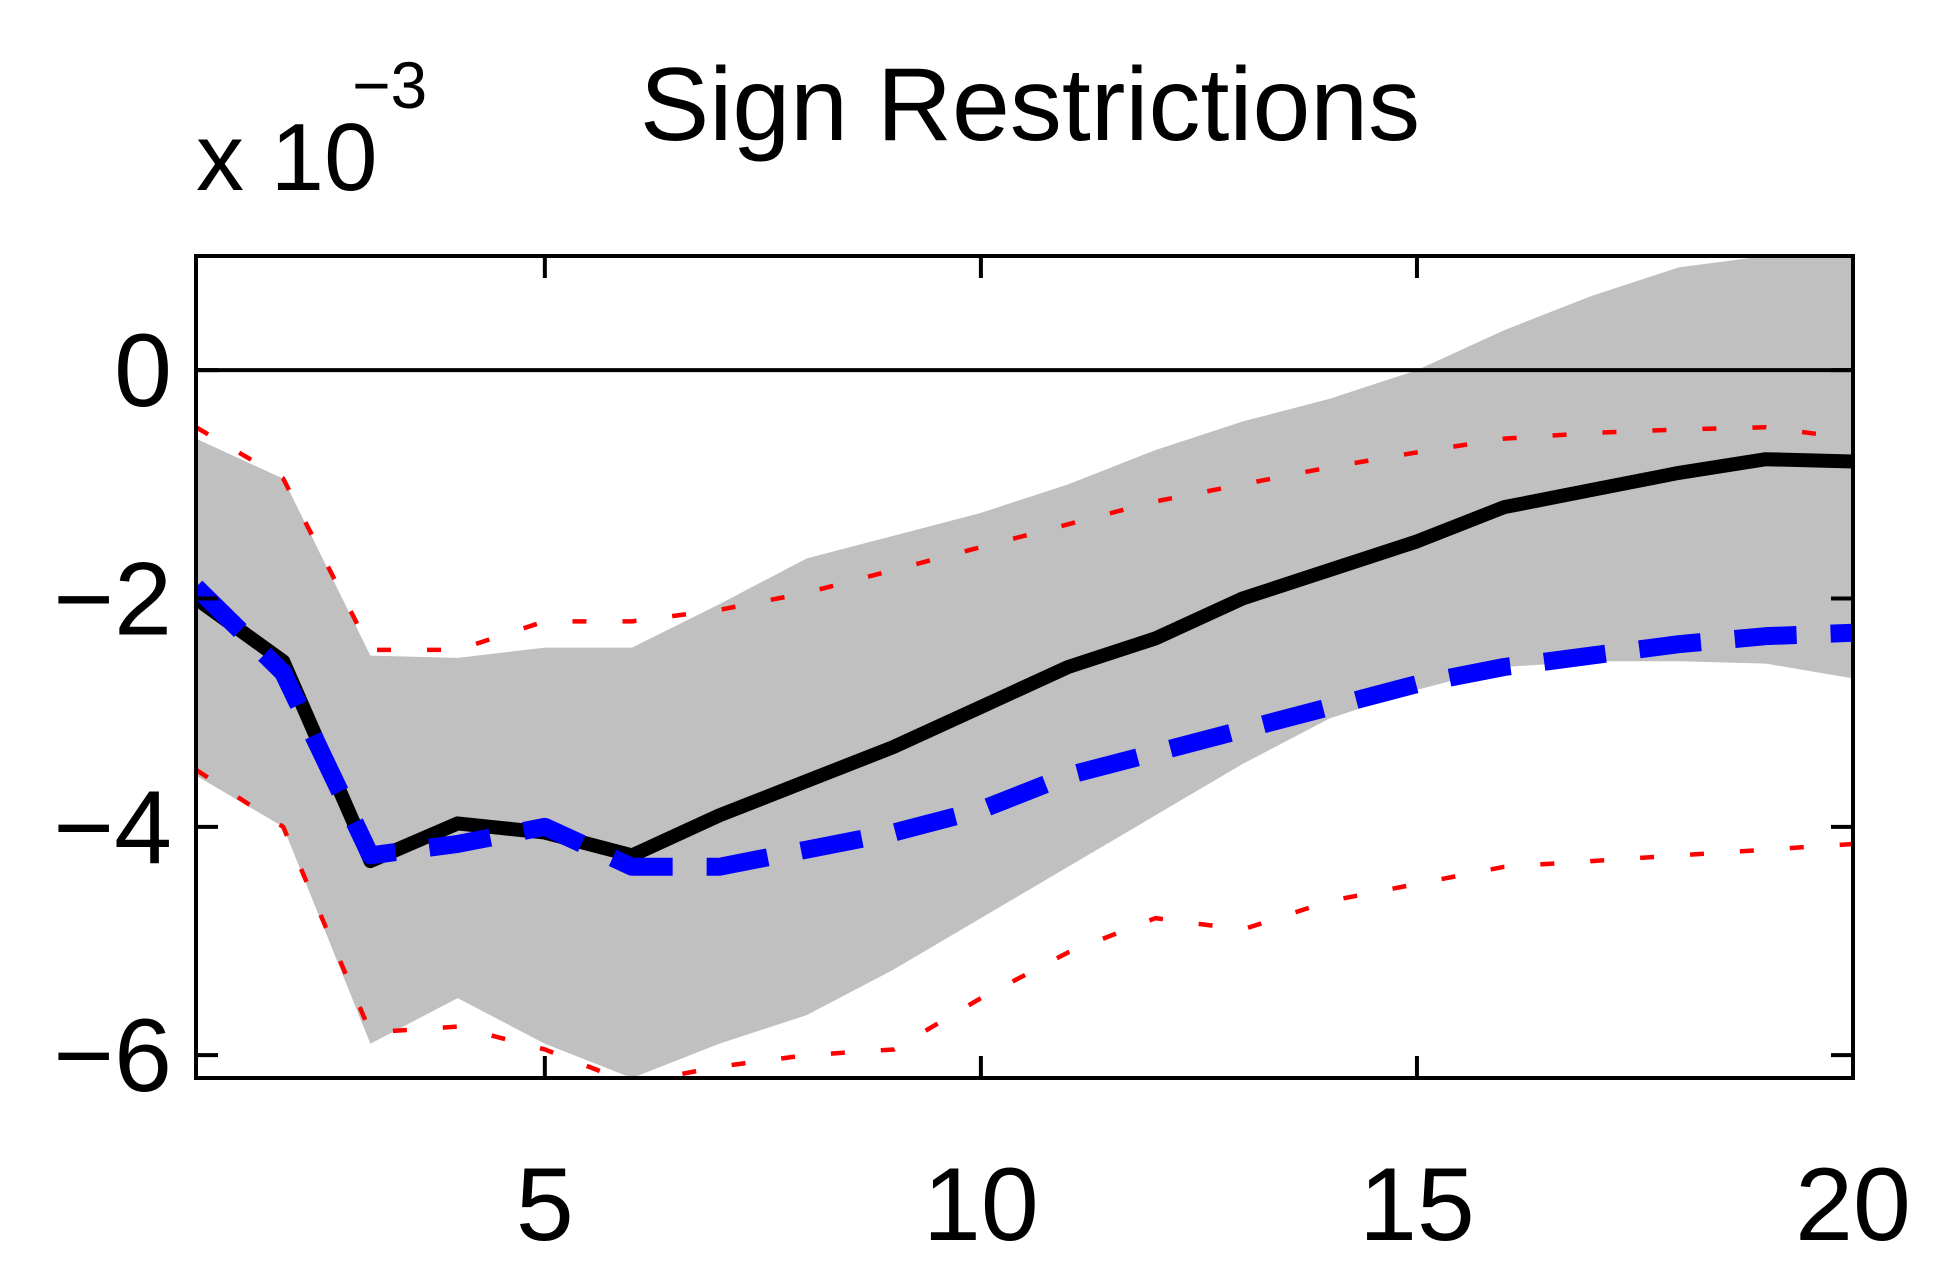 The image size is (1933, 1267). What do you see at coordinates (1030, 105) in the screenshot?
I see `chart-title: Sign Restrictions` at bounding box center [1030, 105].